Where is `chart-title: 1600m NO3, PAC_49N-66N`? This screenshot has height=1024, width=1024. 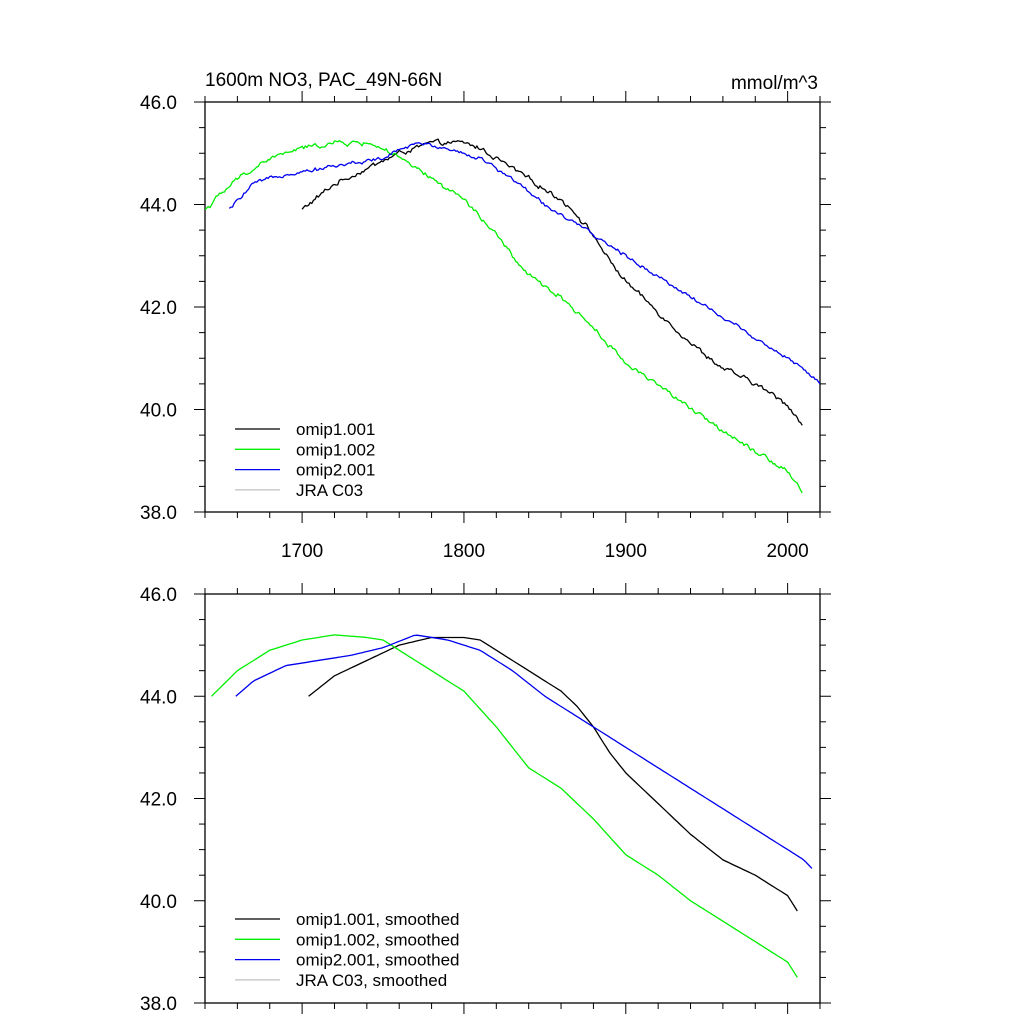
chart-title: 1600m NO3, PAC_49N-66N is located at coordinates (323, 80).